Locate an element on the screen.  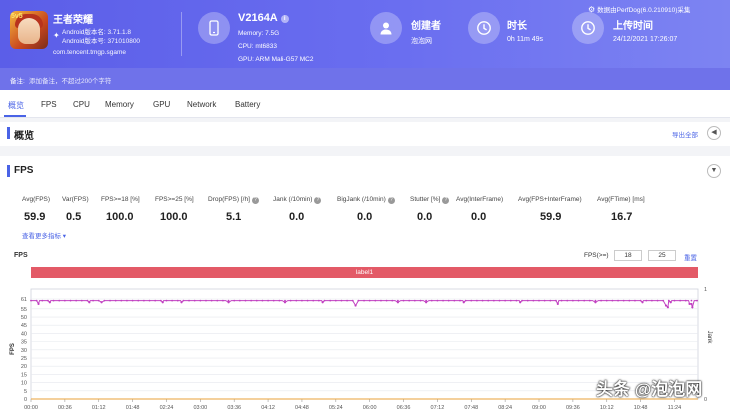
overview-accent is located at coordinates (8, 133).